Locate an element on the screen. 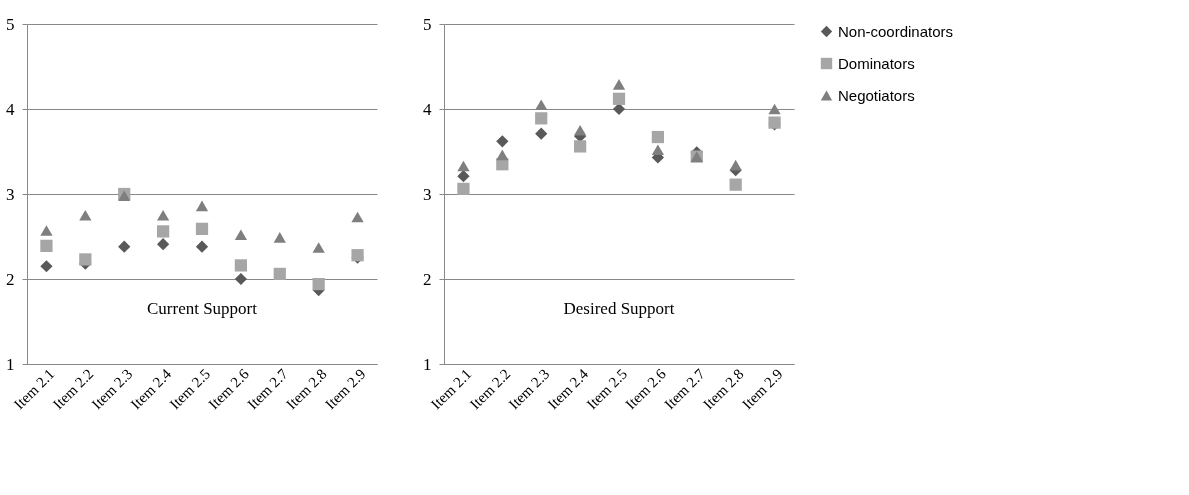 The height and width of the screenshot is (495, 1189). text: Desired Support is located at coordinates (619, 308).